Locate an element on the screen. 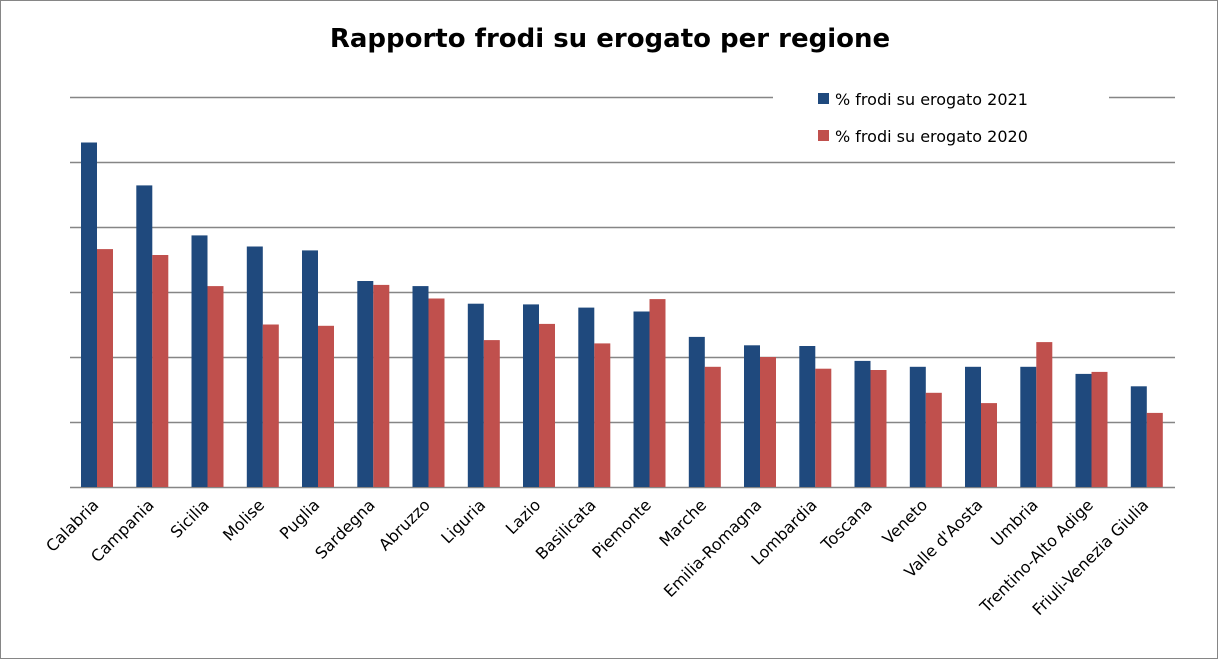 Image resolution: width=1218 pixels, height=659 pixels. x-tick-label: Abruzzo is located at coordinates (404, 524).